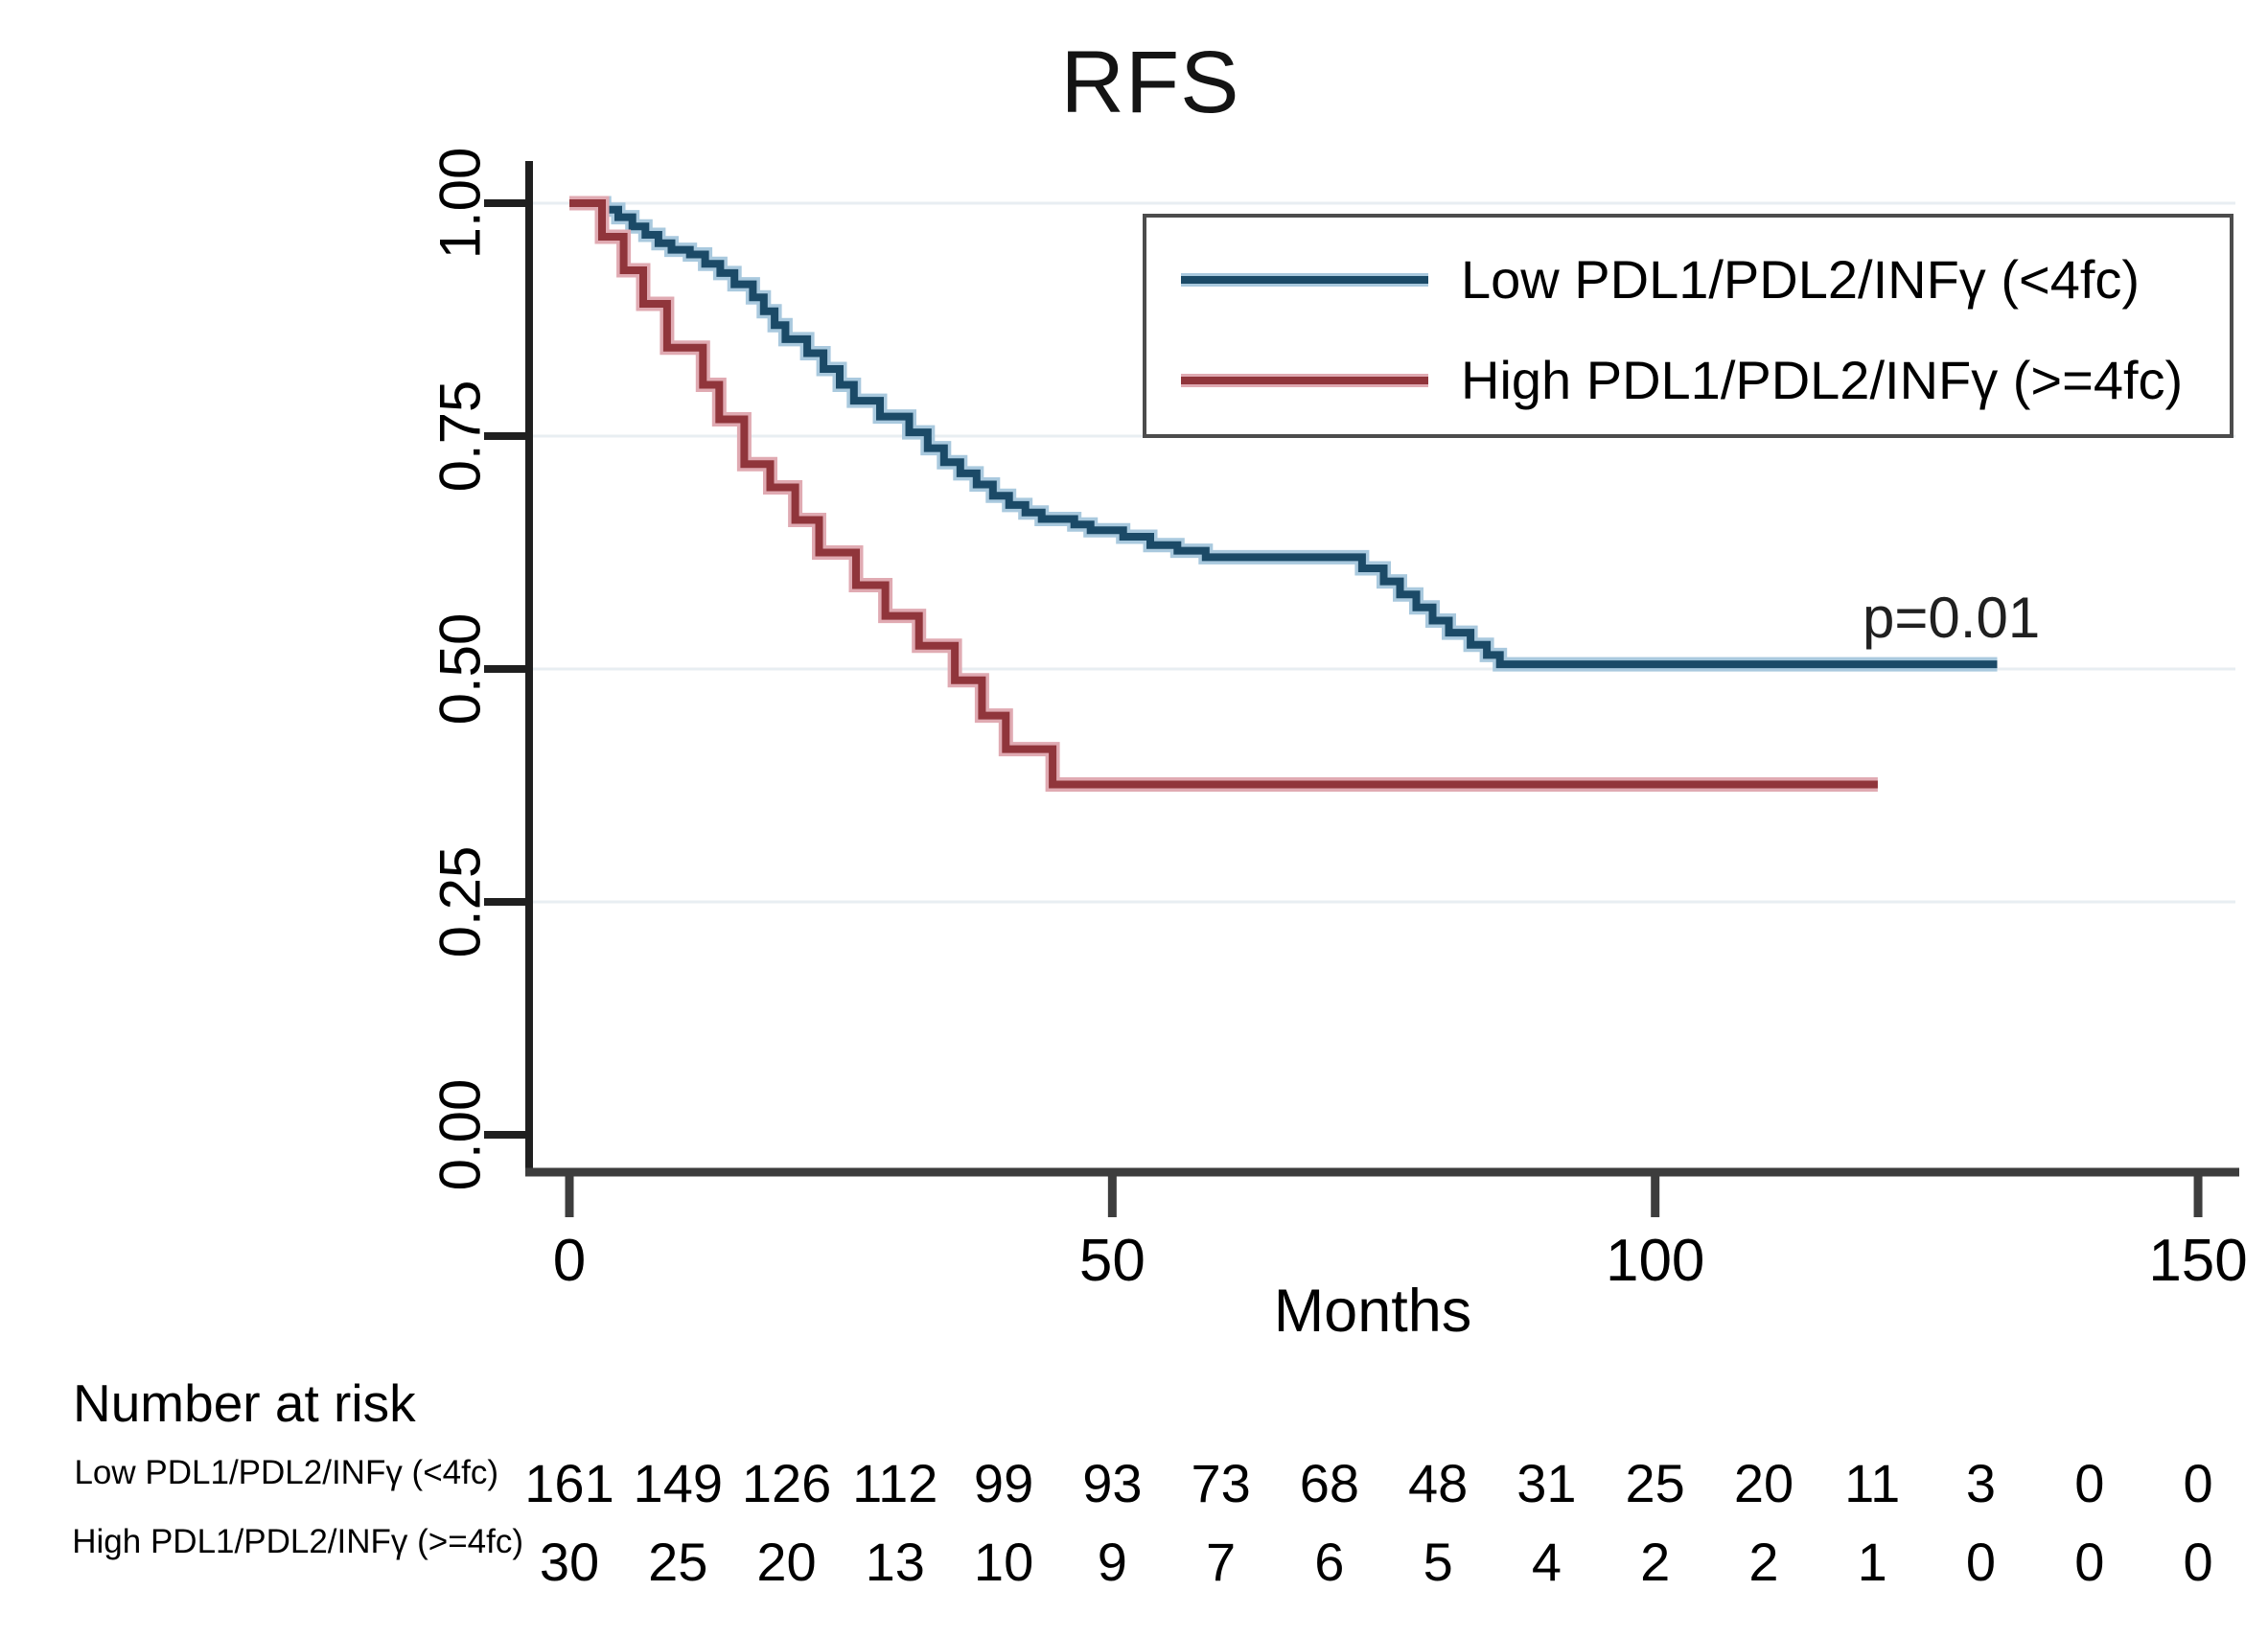  Describe the element at coordinates (1112, 1562) in the screenshot. I see `risk-count-high-t50: 9` at that location.